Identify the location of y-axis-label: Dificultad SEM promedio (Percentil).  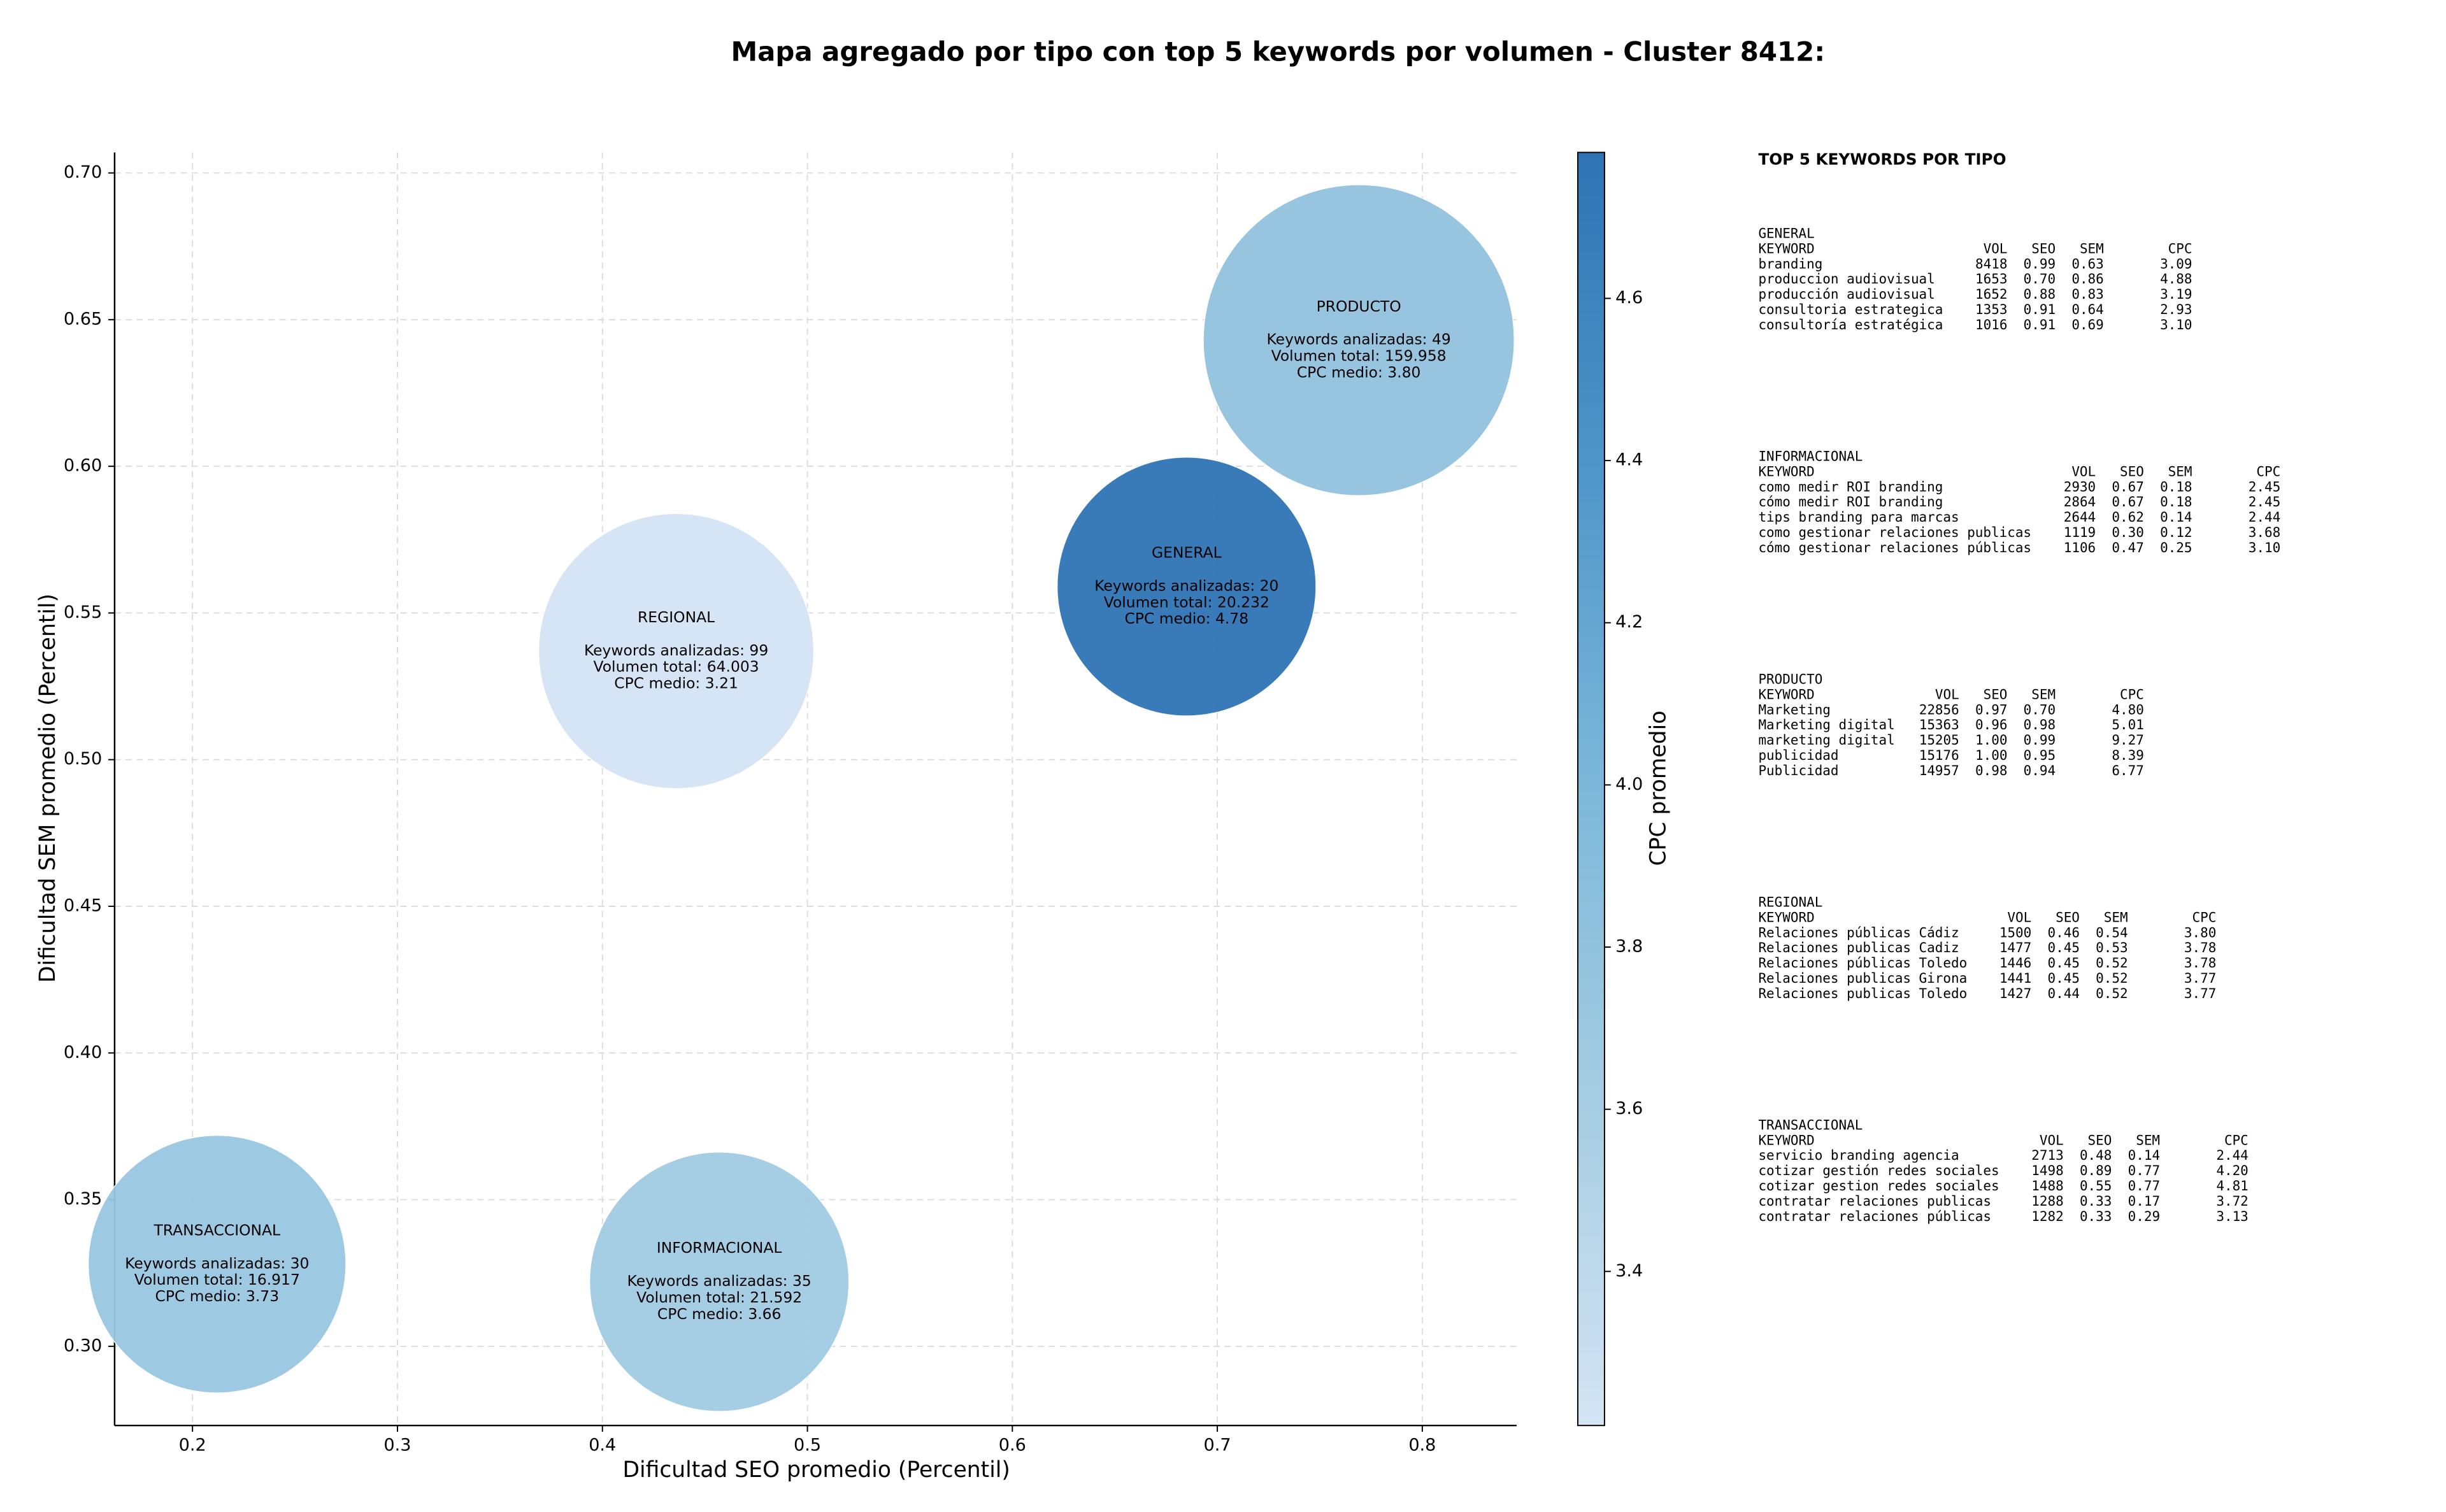
(48, 788).